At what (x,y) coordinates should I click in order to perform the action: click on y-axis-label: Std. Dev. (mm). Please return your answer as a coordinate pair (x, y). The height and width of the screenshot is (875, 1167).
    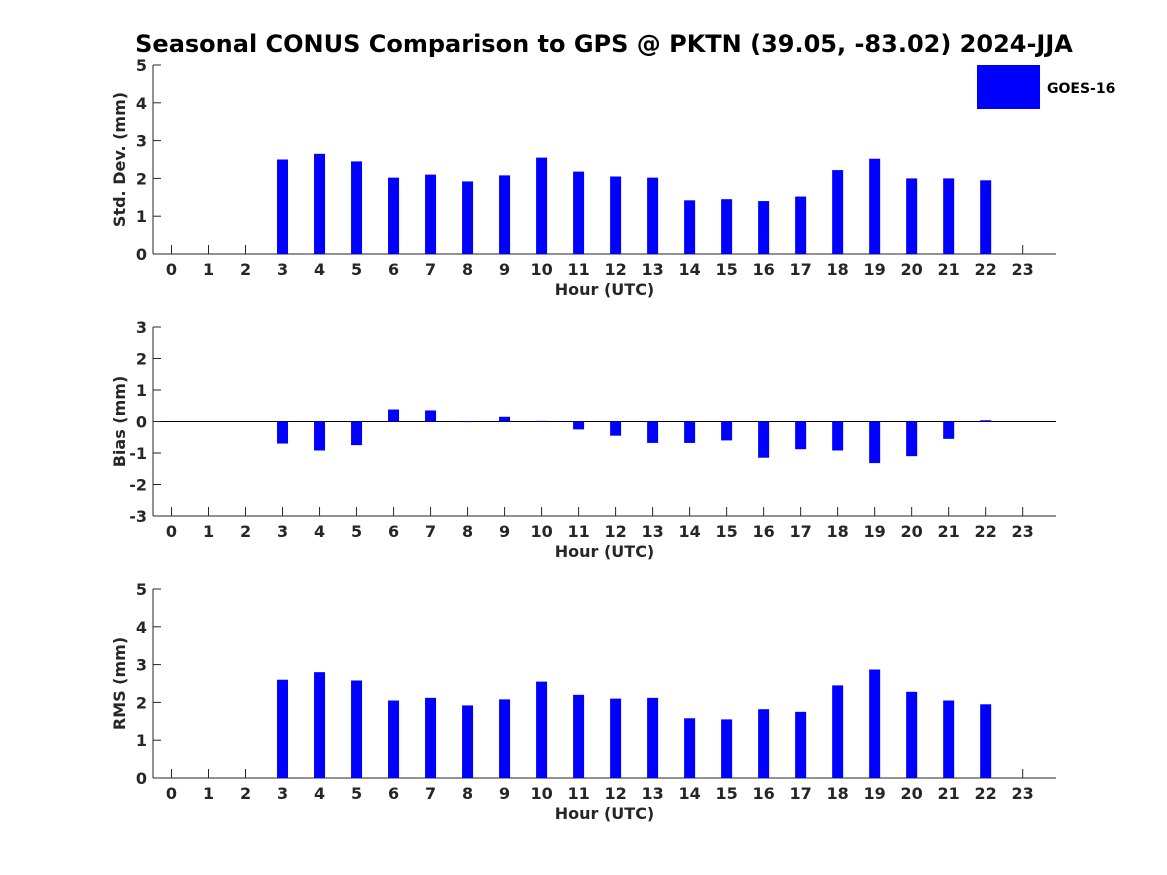
    Looking at the image, I should click on (119, 159).